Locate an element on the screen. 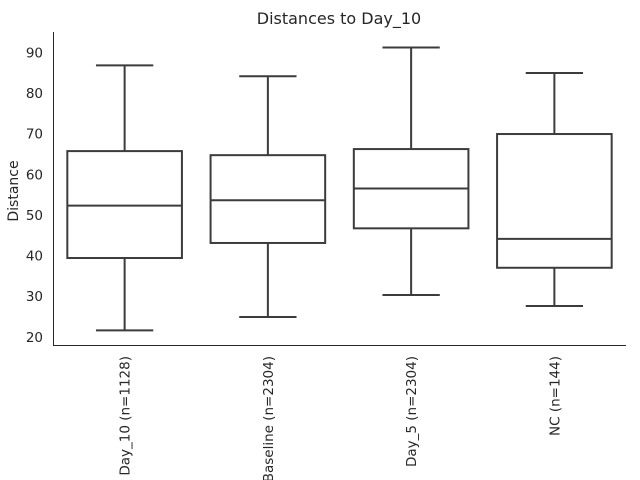 The width and height of the screenshot is (640, 480). y-tick-label: 60 is located at coordinates (34, 175).